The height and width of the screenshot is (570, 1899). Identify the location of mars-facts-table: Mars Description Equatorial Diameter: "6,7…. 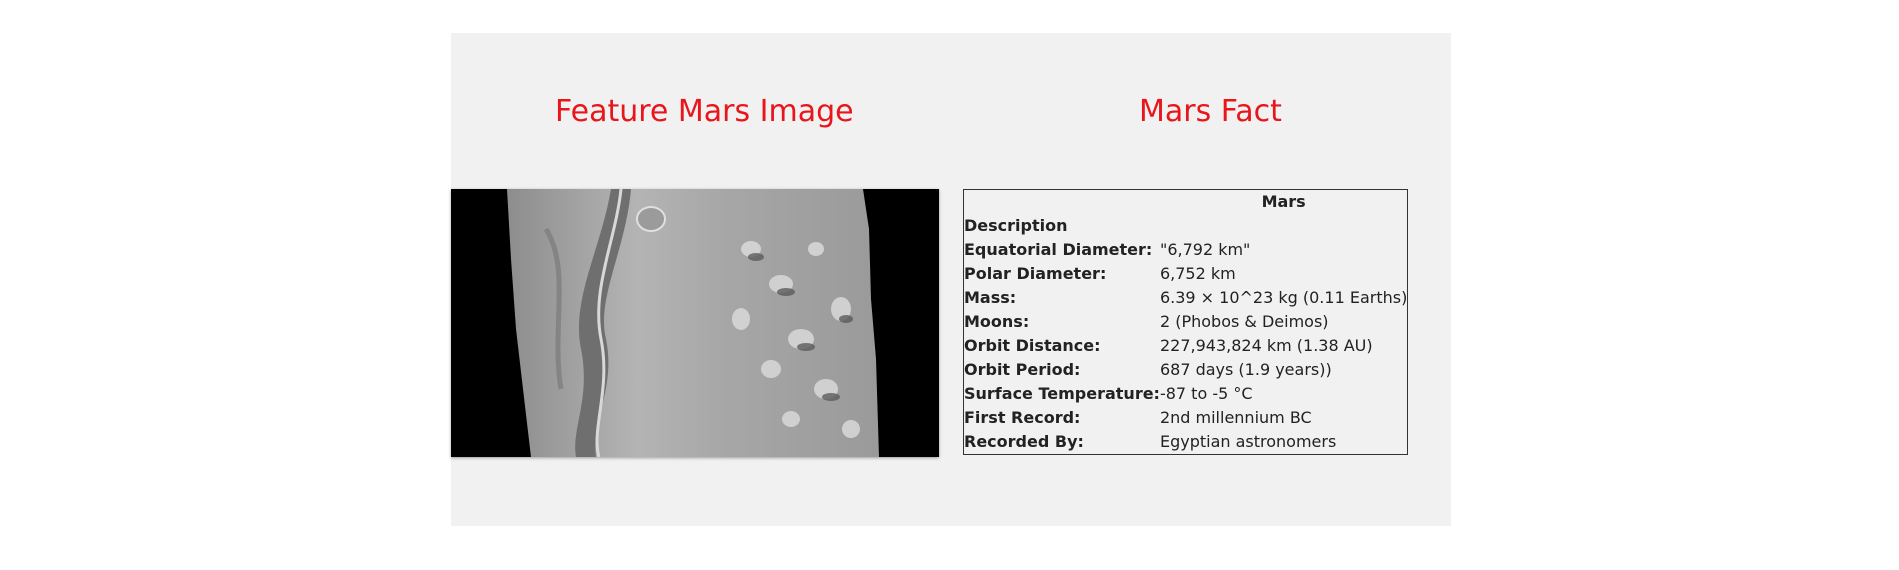
(1186, 322).